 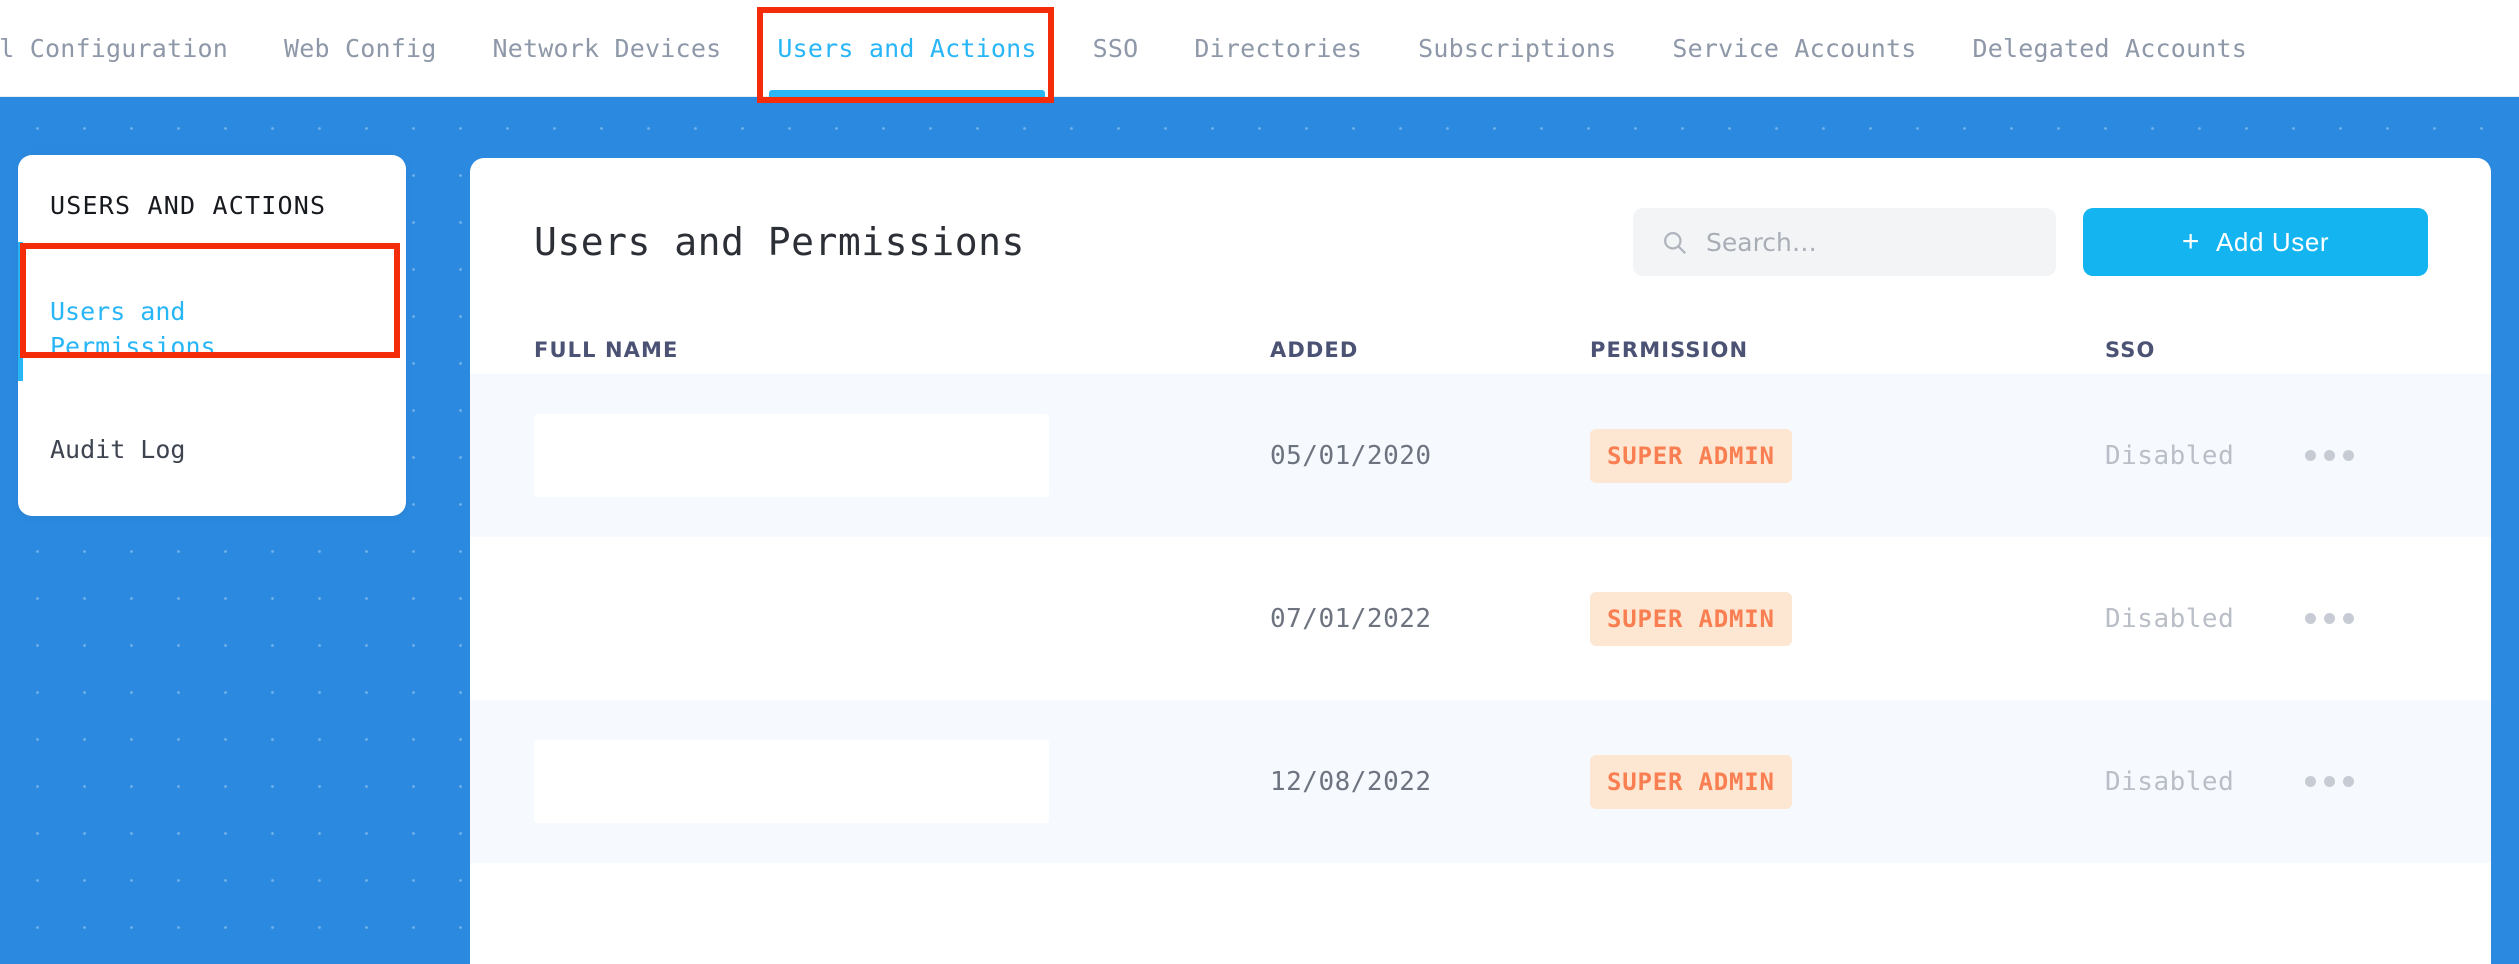 I want to click on plus-icon: +, so click(x=2190, y=241).